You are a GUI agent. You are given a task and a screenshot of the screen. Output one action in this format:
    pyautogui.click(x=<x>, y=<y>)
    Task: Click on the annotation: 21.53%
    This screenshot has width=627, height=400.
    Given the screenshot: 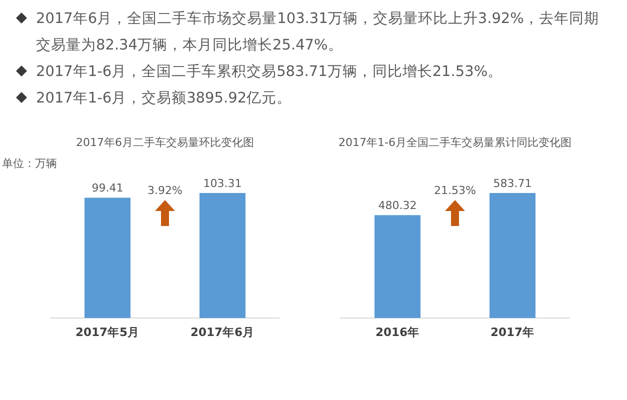 What is the action you would take?
    pyautogui.click(x=455, y=190)
    